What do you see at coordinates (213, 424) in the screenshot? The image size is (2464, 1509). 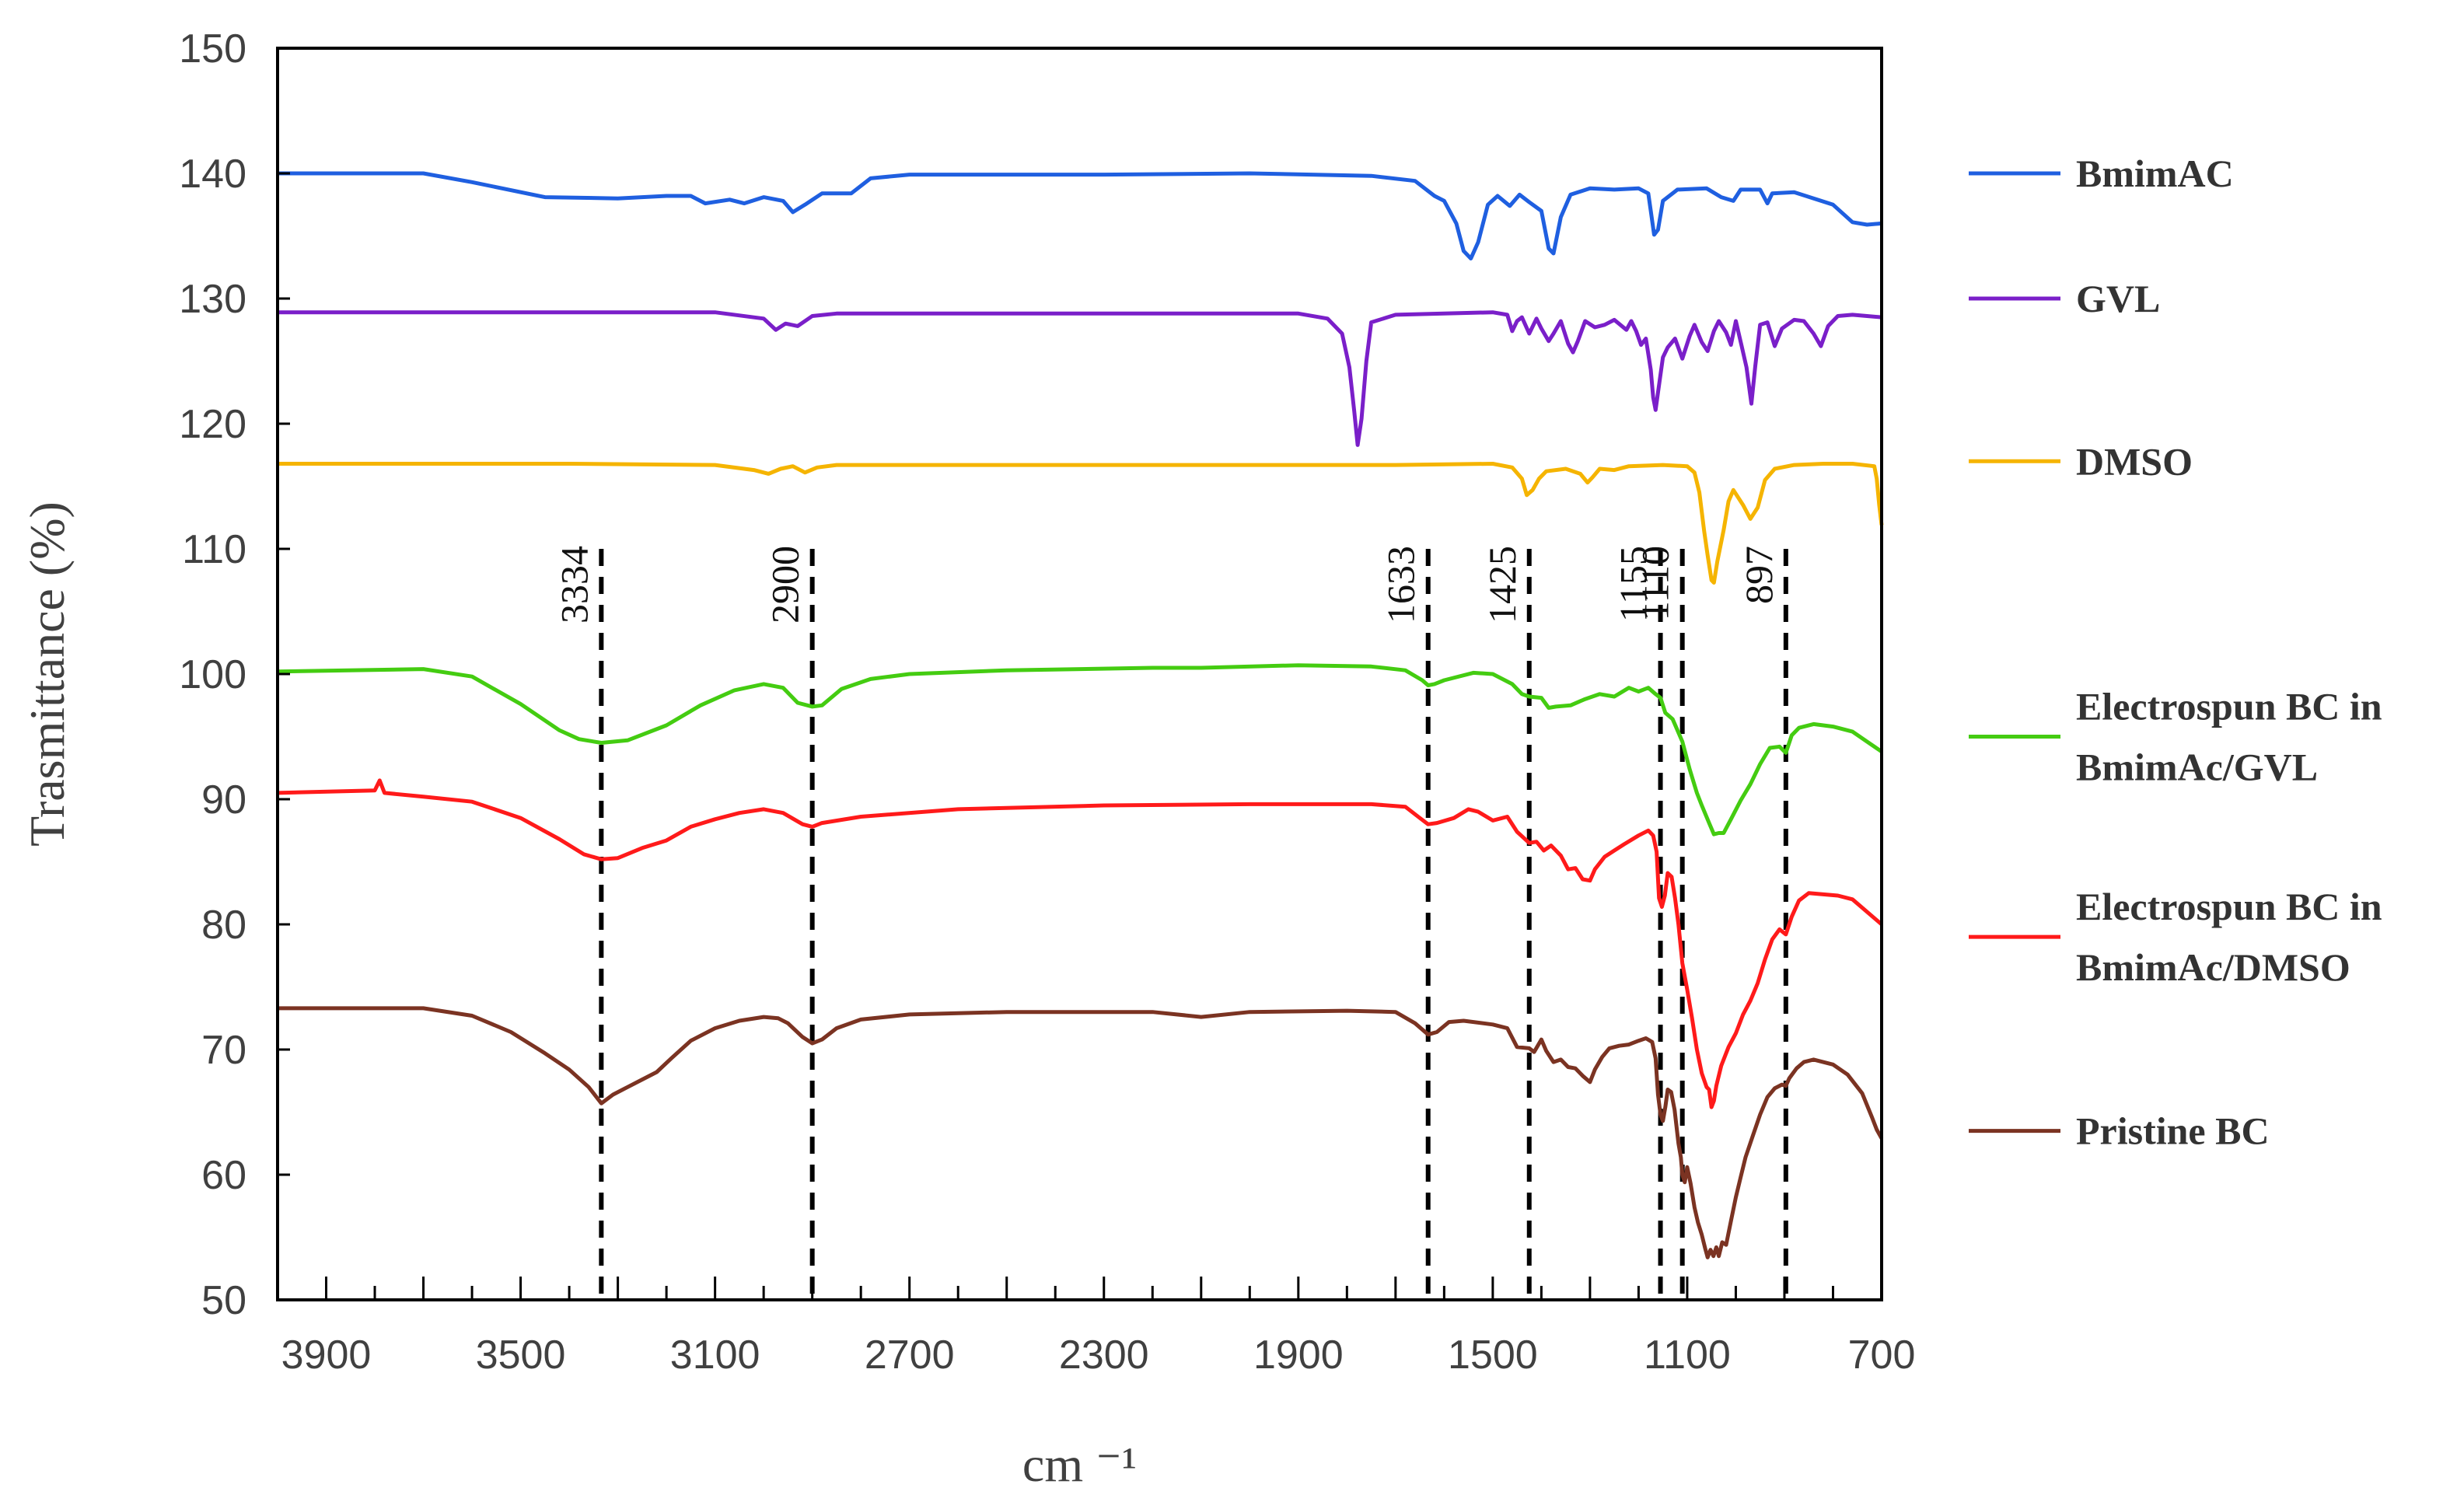 I see `y-tick-label: 120` at bounding box center [213, 424].